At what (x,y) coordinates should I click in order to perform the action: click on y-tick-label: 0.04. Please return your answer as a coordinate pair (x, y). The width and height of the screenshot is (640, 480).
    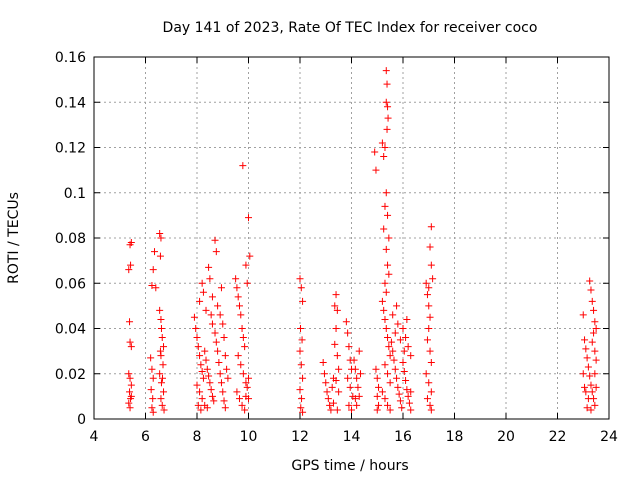
    Looking at the image, I should click on (70, 330).